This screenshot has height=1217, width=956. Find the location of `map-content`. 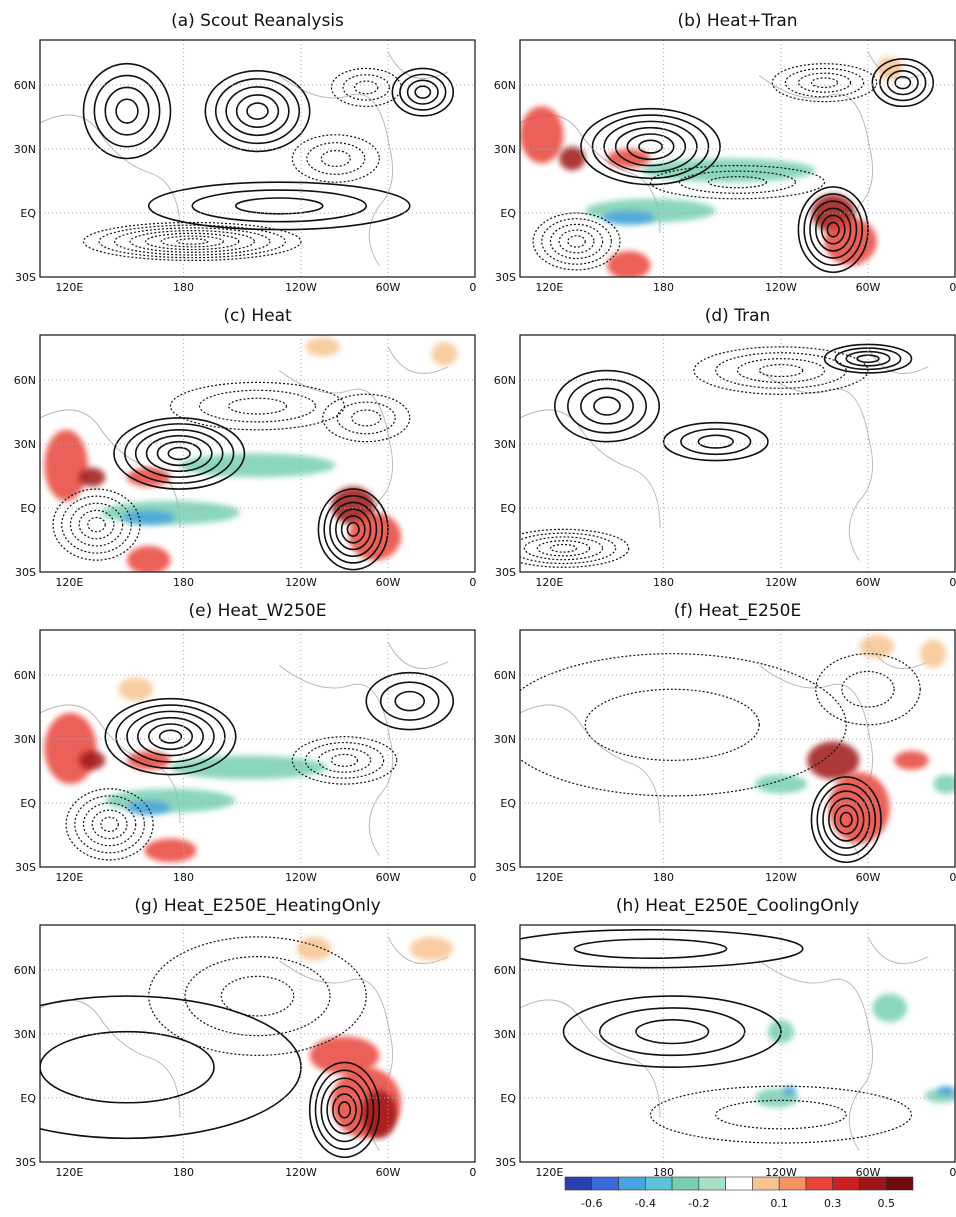

map-content is located at coordinates (737, 1043).